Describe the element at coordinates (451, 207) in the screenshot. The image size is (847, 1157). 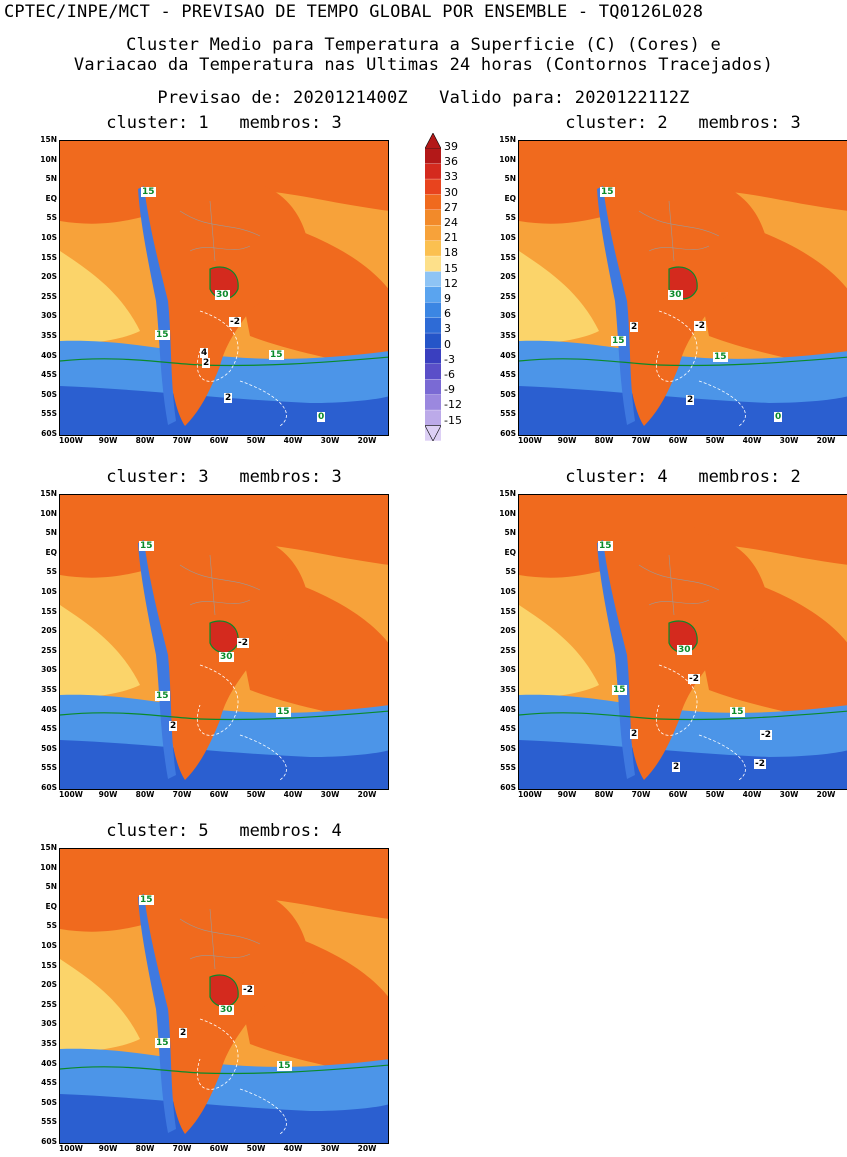
I see `colorbar-label: 27` at that location.